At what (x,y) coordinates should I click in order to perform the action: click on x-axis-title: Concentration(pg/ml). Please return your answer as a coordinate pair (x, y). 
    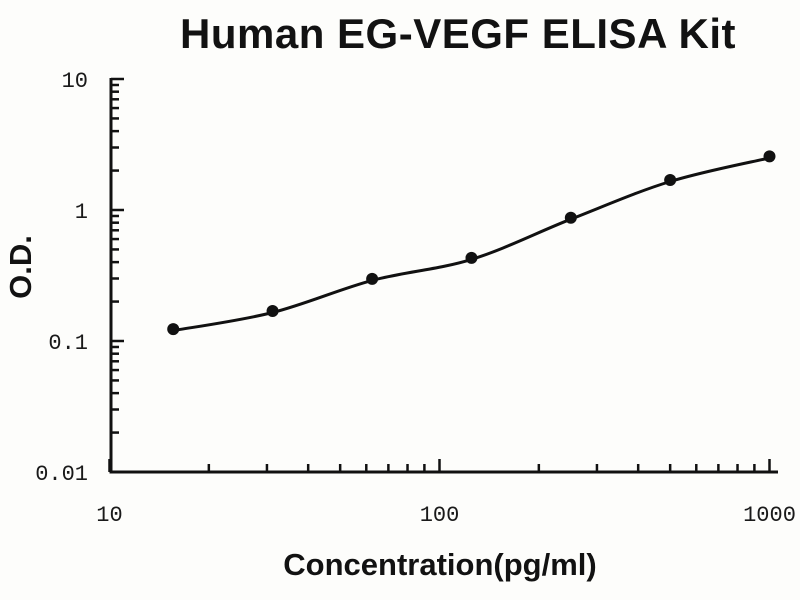
    Looking at the image, I should click on (440, 564).